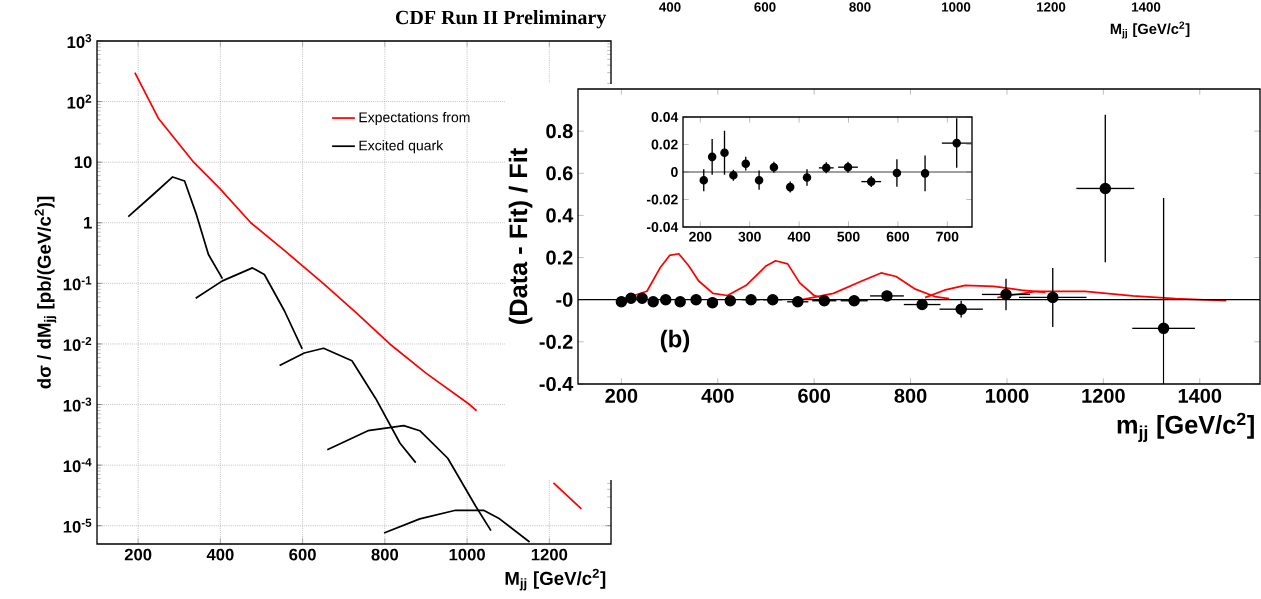  What do you see at coordinates (556, 341) in the screenshot?
I see `y-tick-label: -0.2` at bounding box center [556, 341].